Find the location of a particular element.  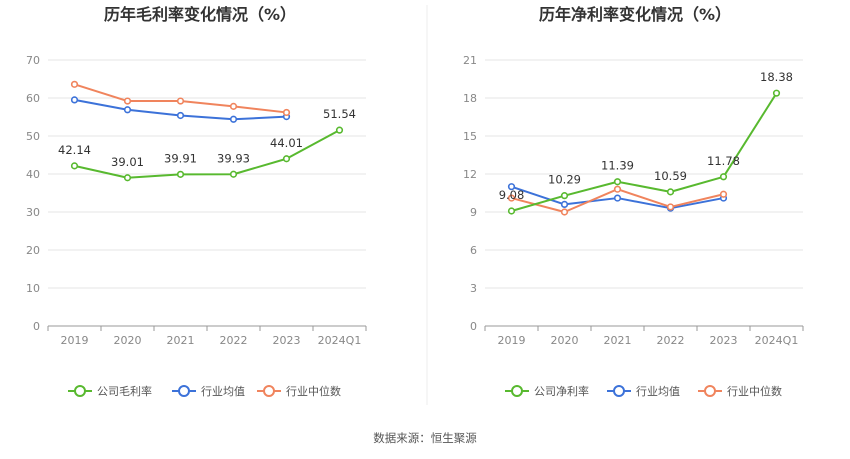

y-tick-label: 50 is located at coordinates (33, 136).